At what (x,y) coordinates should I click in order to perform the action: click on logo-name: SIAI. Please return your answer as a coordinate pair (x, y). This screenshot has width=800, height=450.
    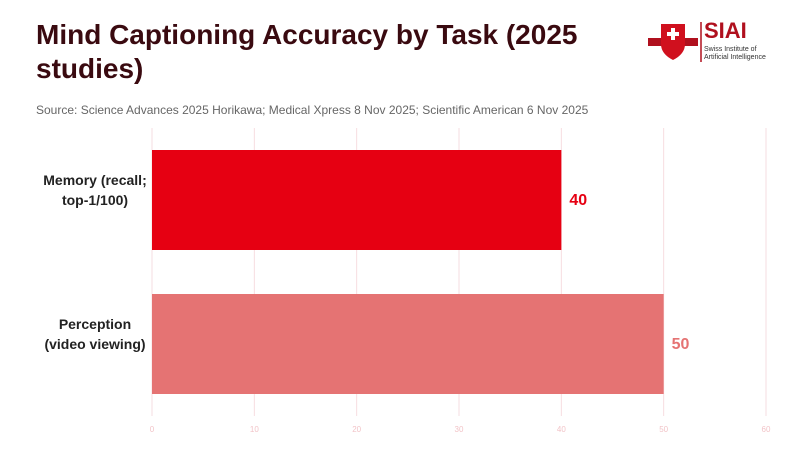
    Looking at the image, I should click on (725, 30).